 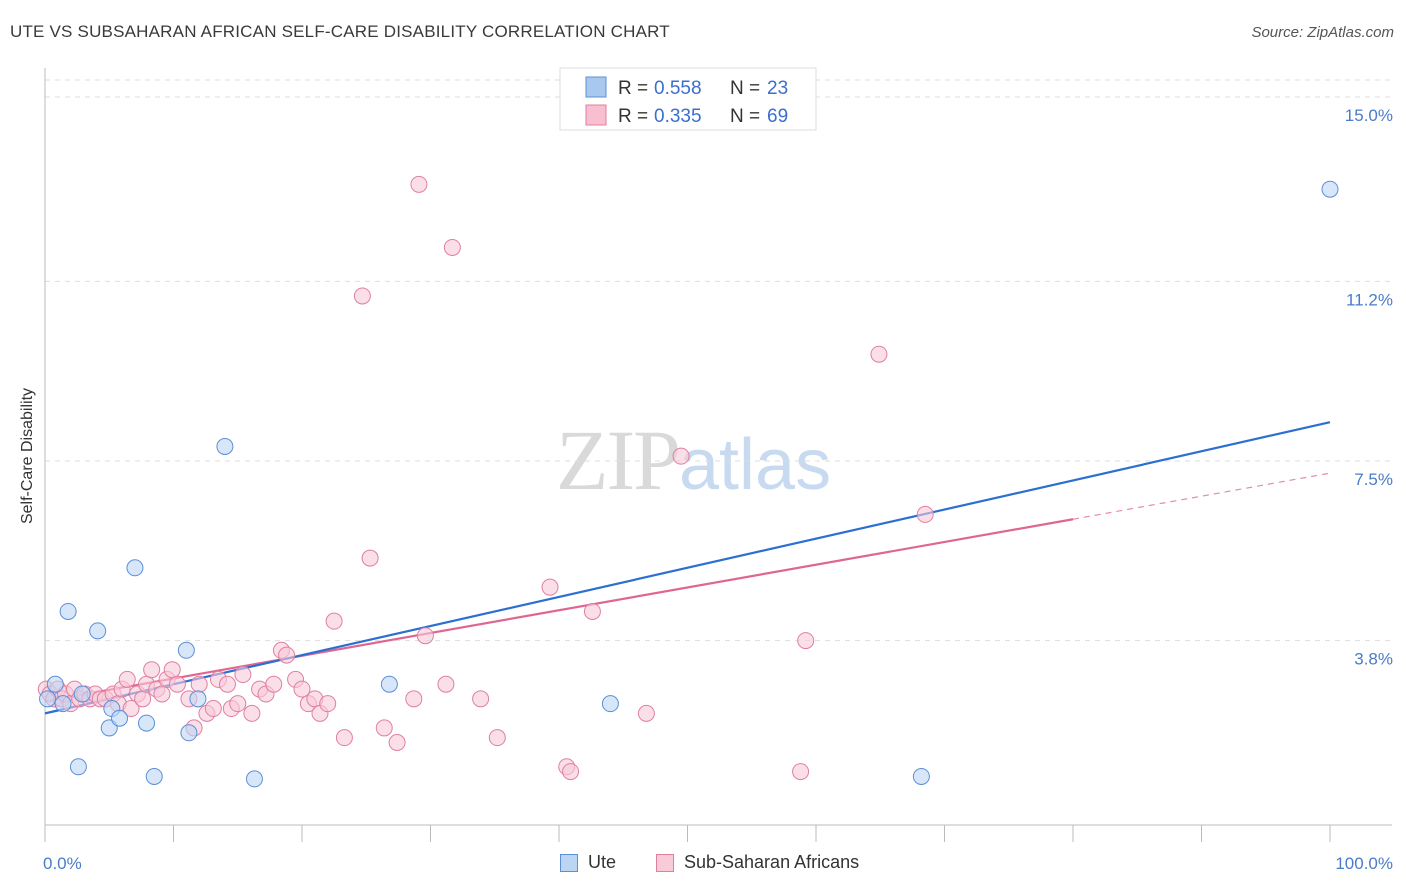 I want to click on legend-item-ute: Ute, so click(x=588, y=862).